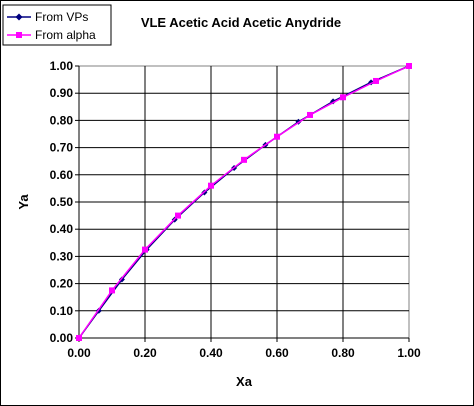 This screenshot has width=474, height=406. I want to click on y-tick-label: 0.60, so click(62, 175).